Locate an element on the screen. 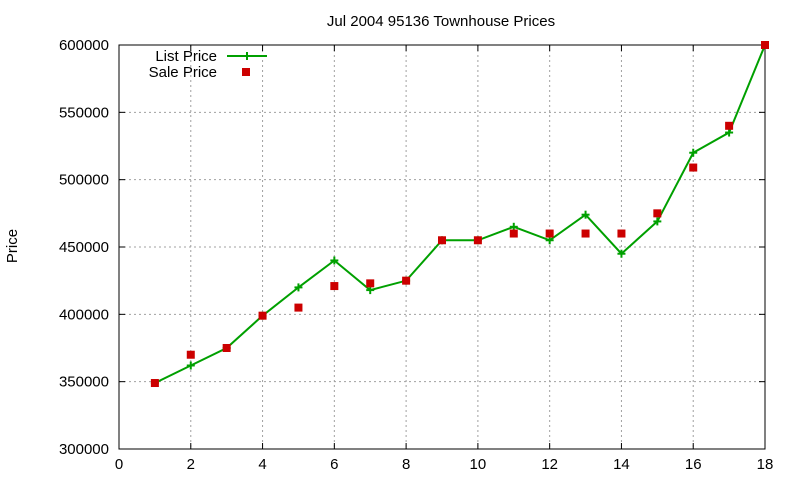 This screenshot has width=800, height=480. y-tick-label: 450000 is located at coordinates (84, 247).